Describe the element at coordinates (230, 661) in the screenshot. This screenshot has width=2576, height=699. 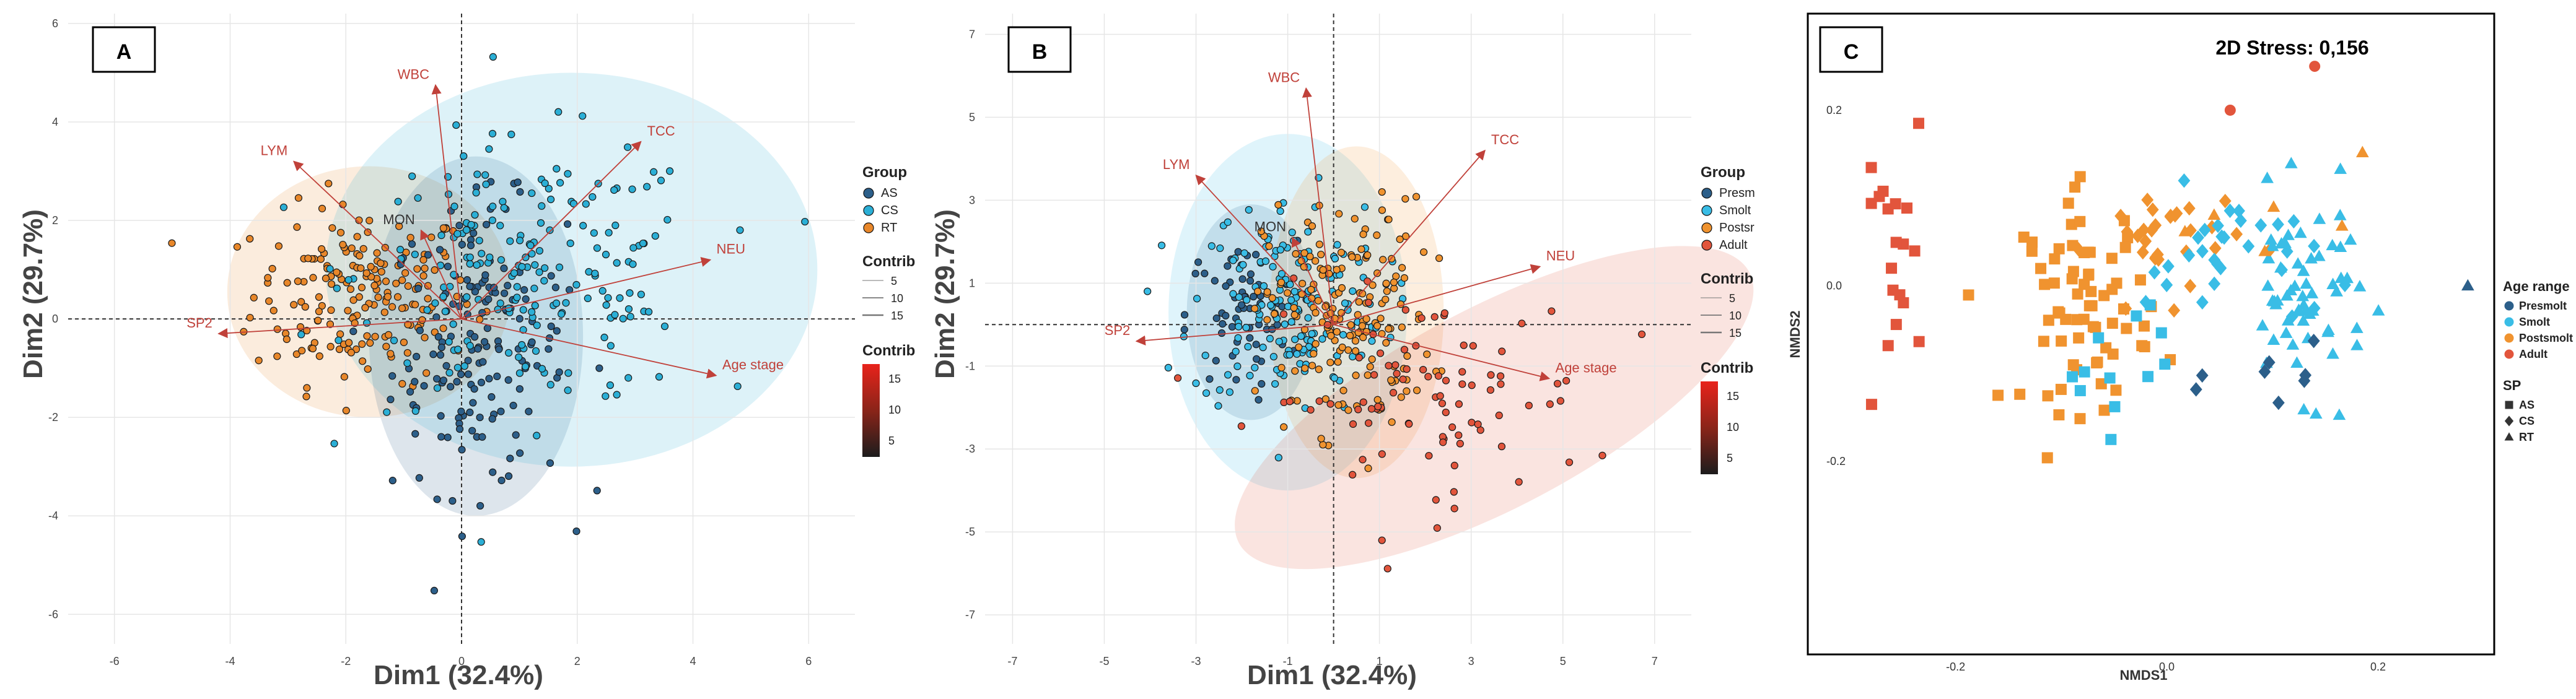
I see `x-tick-label: -4` at that location.